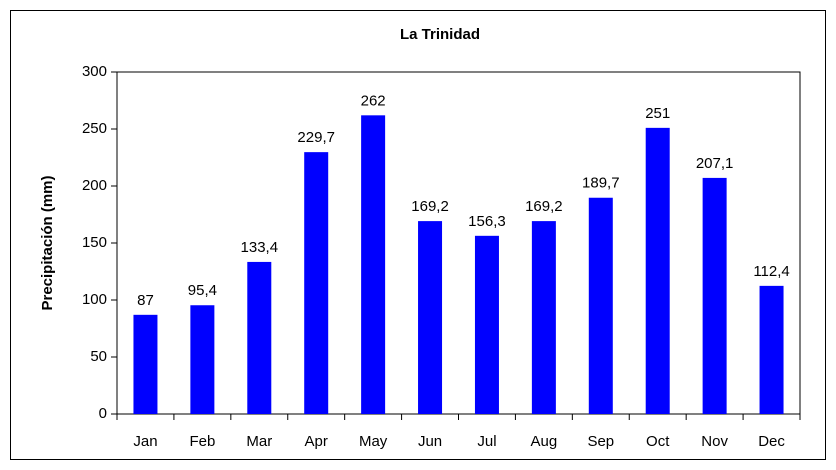  I want to click on x-tick-label: Mar, so click(259, 441).